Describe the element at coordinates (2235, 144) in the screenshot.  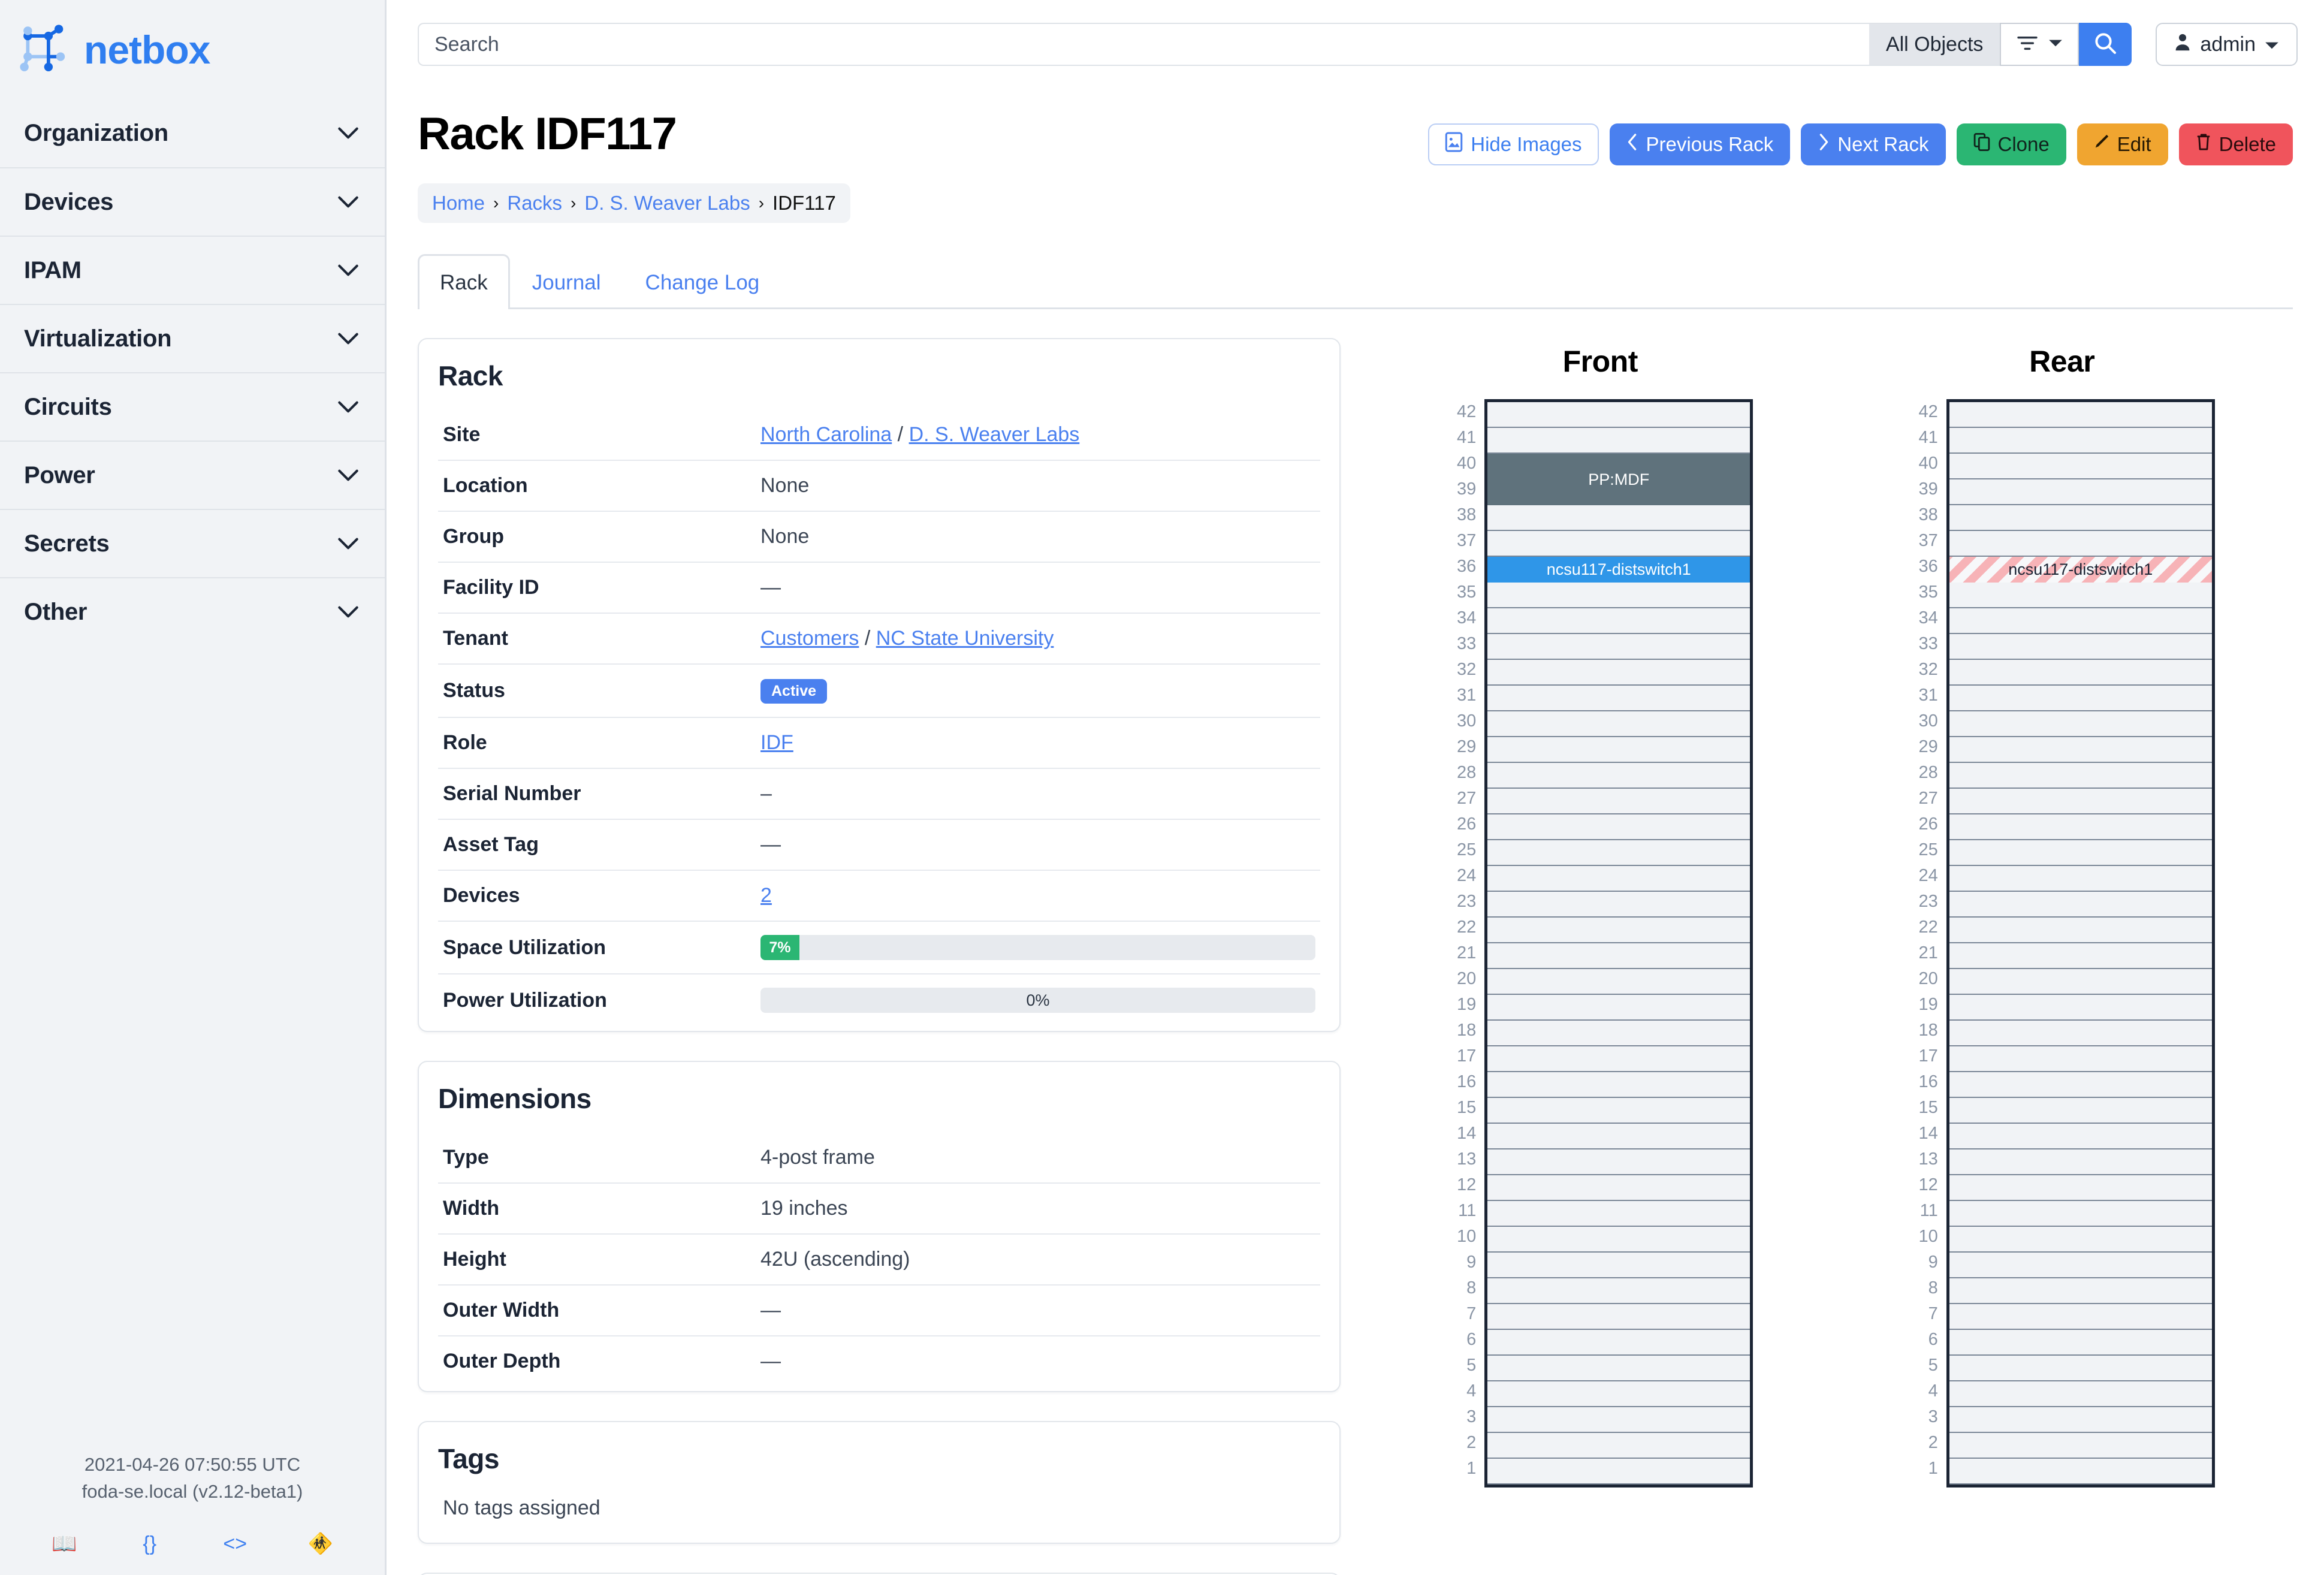
I see `delete-button: Delete` at that location.